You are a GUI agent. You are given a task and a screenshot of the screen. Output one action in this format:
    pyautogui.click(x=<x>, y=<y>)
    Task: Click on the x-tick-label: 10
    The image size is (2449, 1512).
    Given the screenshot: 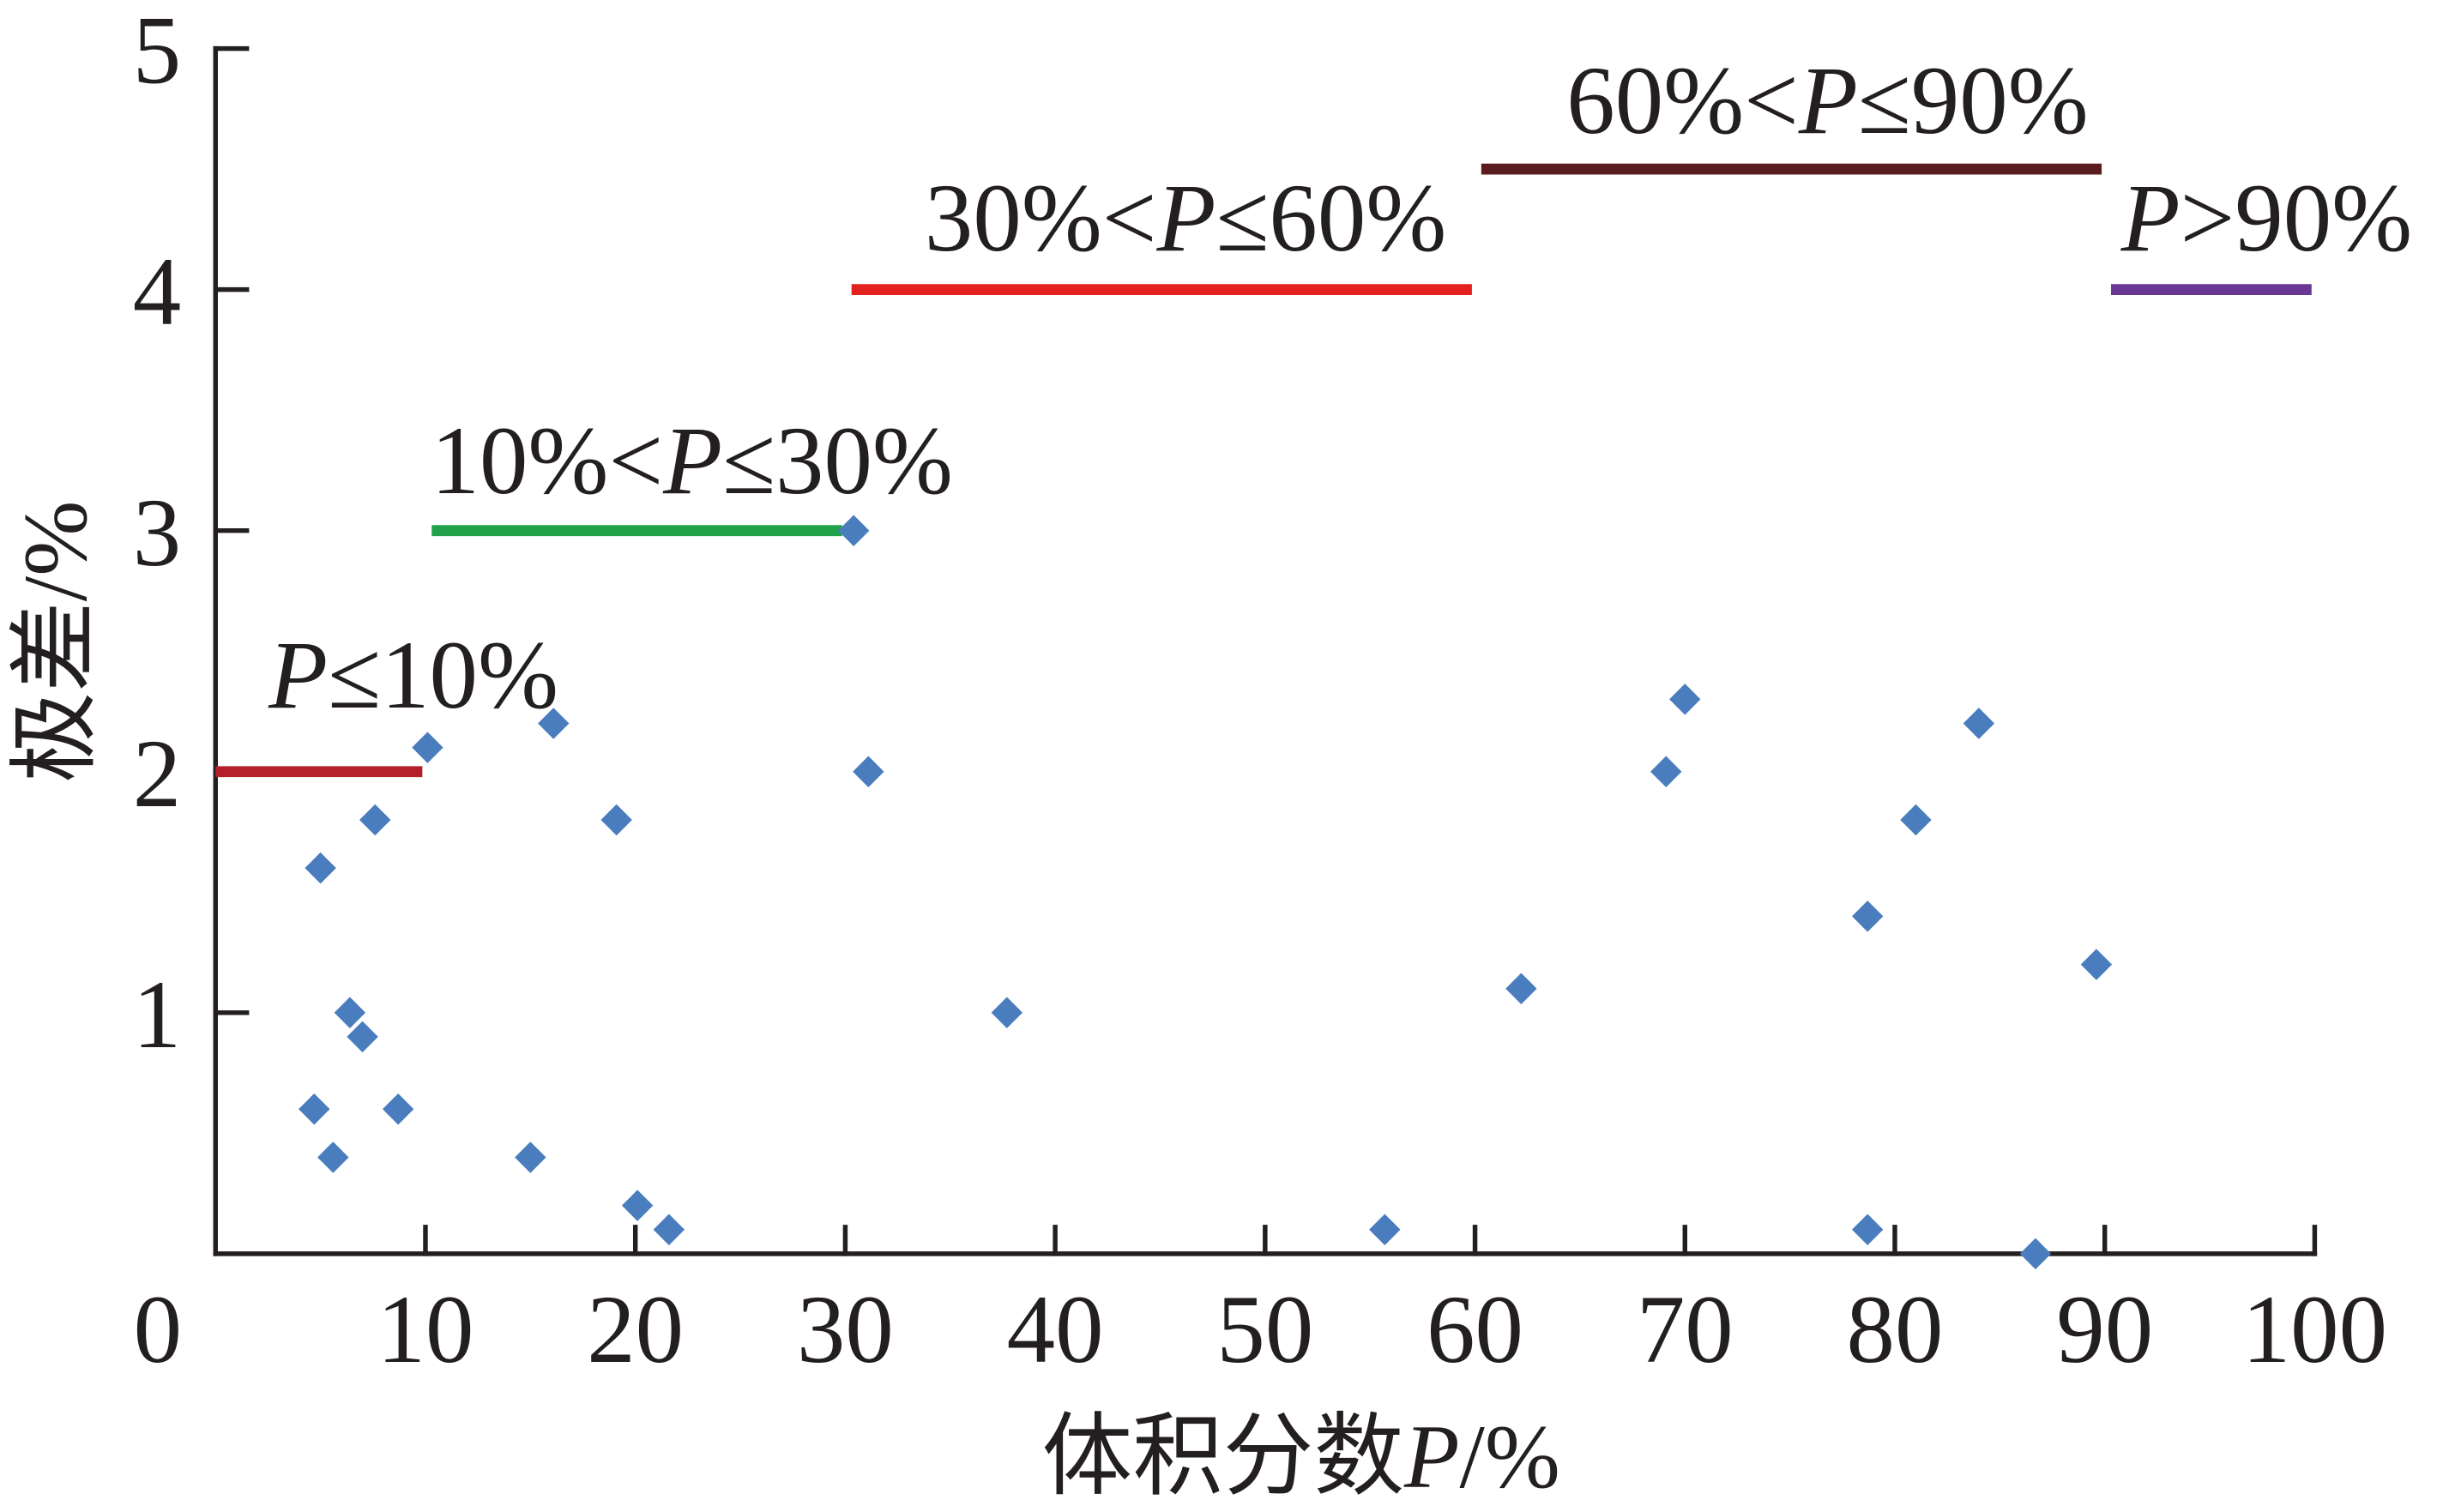 What is the action you would take?
    pyautogui.click(x=425, y=1329)
    